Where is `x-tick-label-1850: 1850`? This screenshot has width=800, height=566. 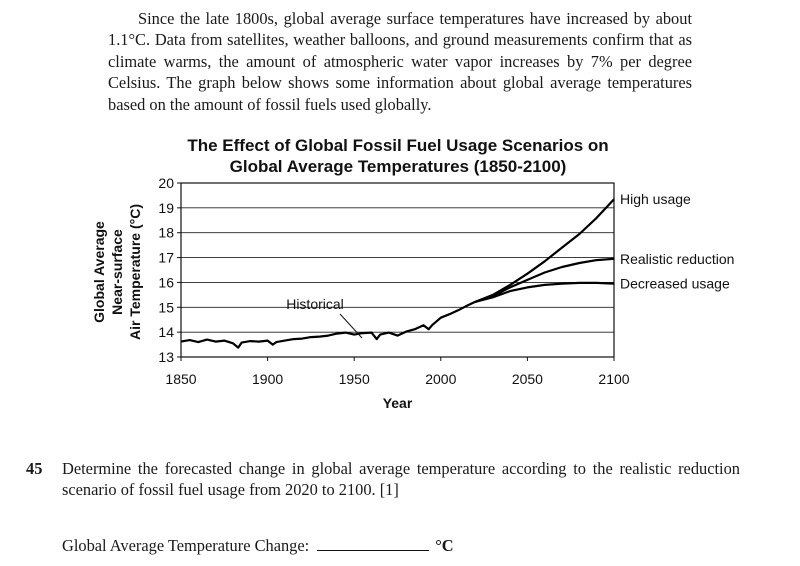 x-tick-label-1850: 1850 is located at coordinates (180, 379).